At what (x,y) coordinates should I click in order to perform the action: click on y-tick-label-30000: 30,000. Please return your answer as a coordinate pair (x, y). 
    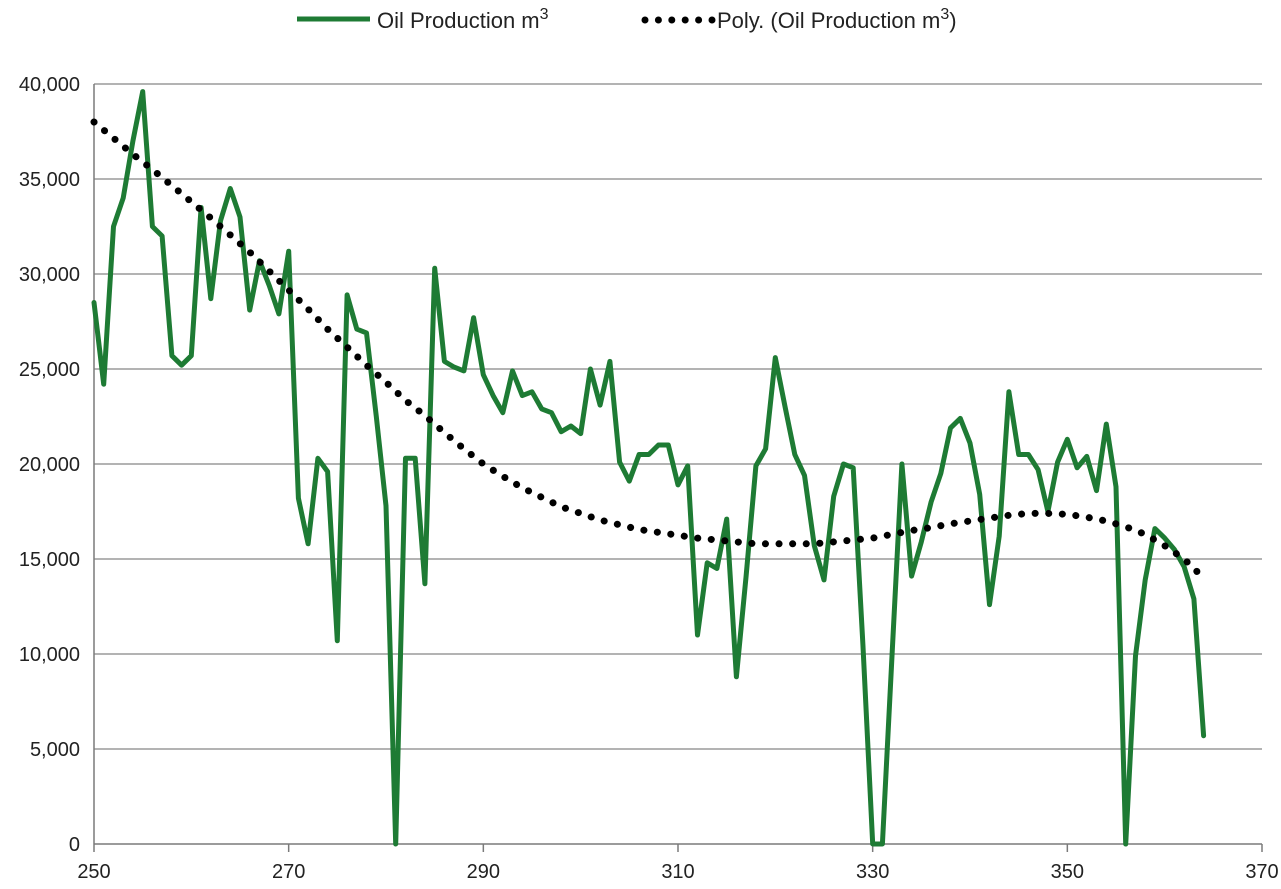
    Looking at the image, I should click on (49, 275).